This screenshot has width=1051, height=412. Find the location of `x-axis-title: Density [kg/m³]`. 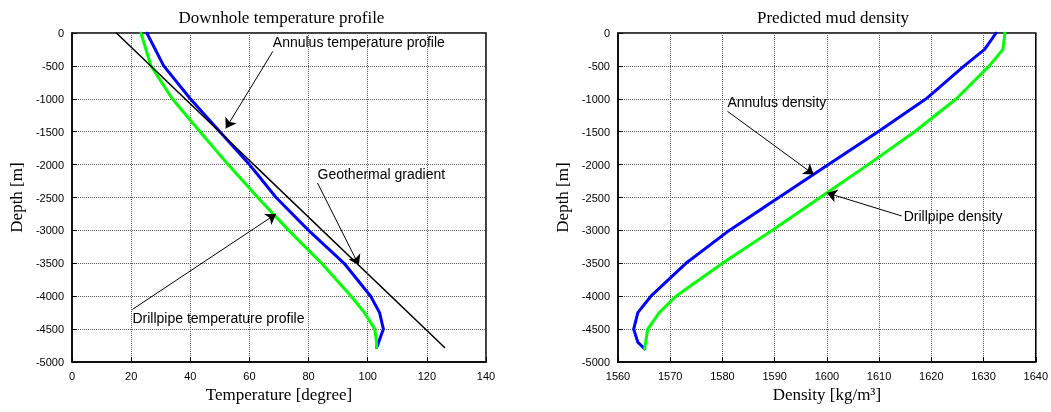

x-axis-title: Density [kg/m³] is located at coordinates (827, 394).